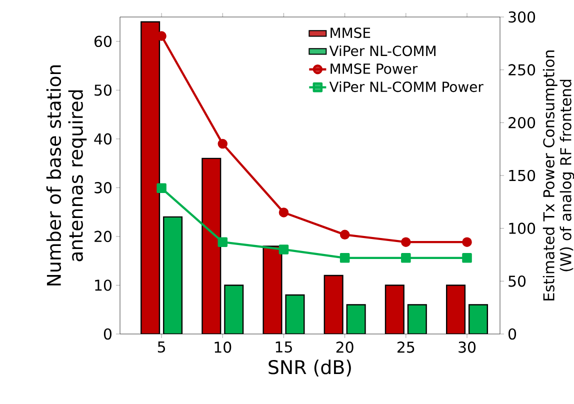  Describe the element at coordinates (522, 17) in the screenshot. I see `y2-tick-label: 300` at that location.